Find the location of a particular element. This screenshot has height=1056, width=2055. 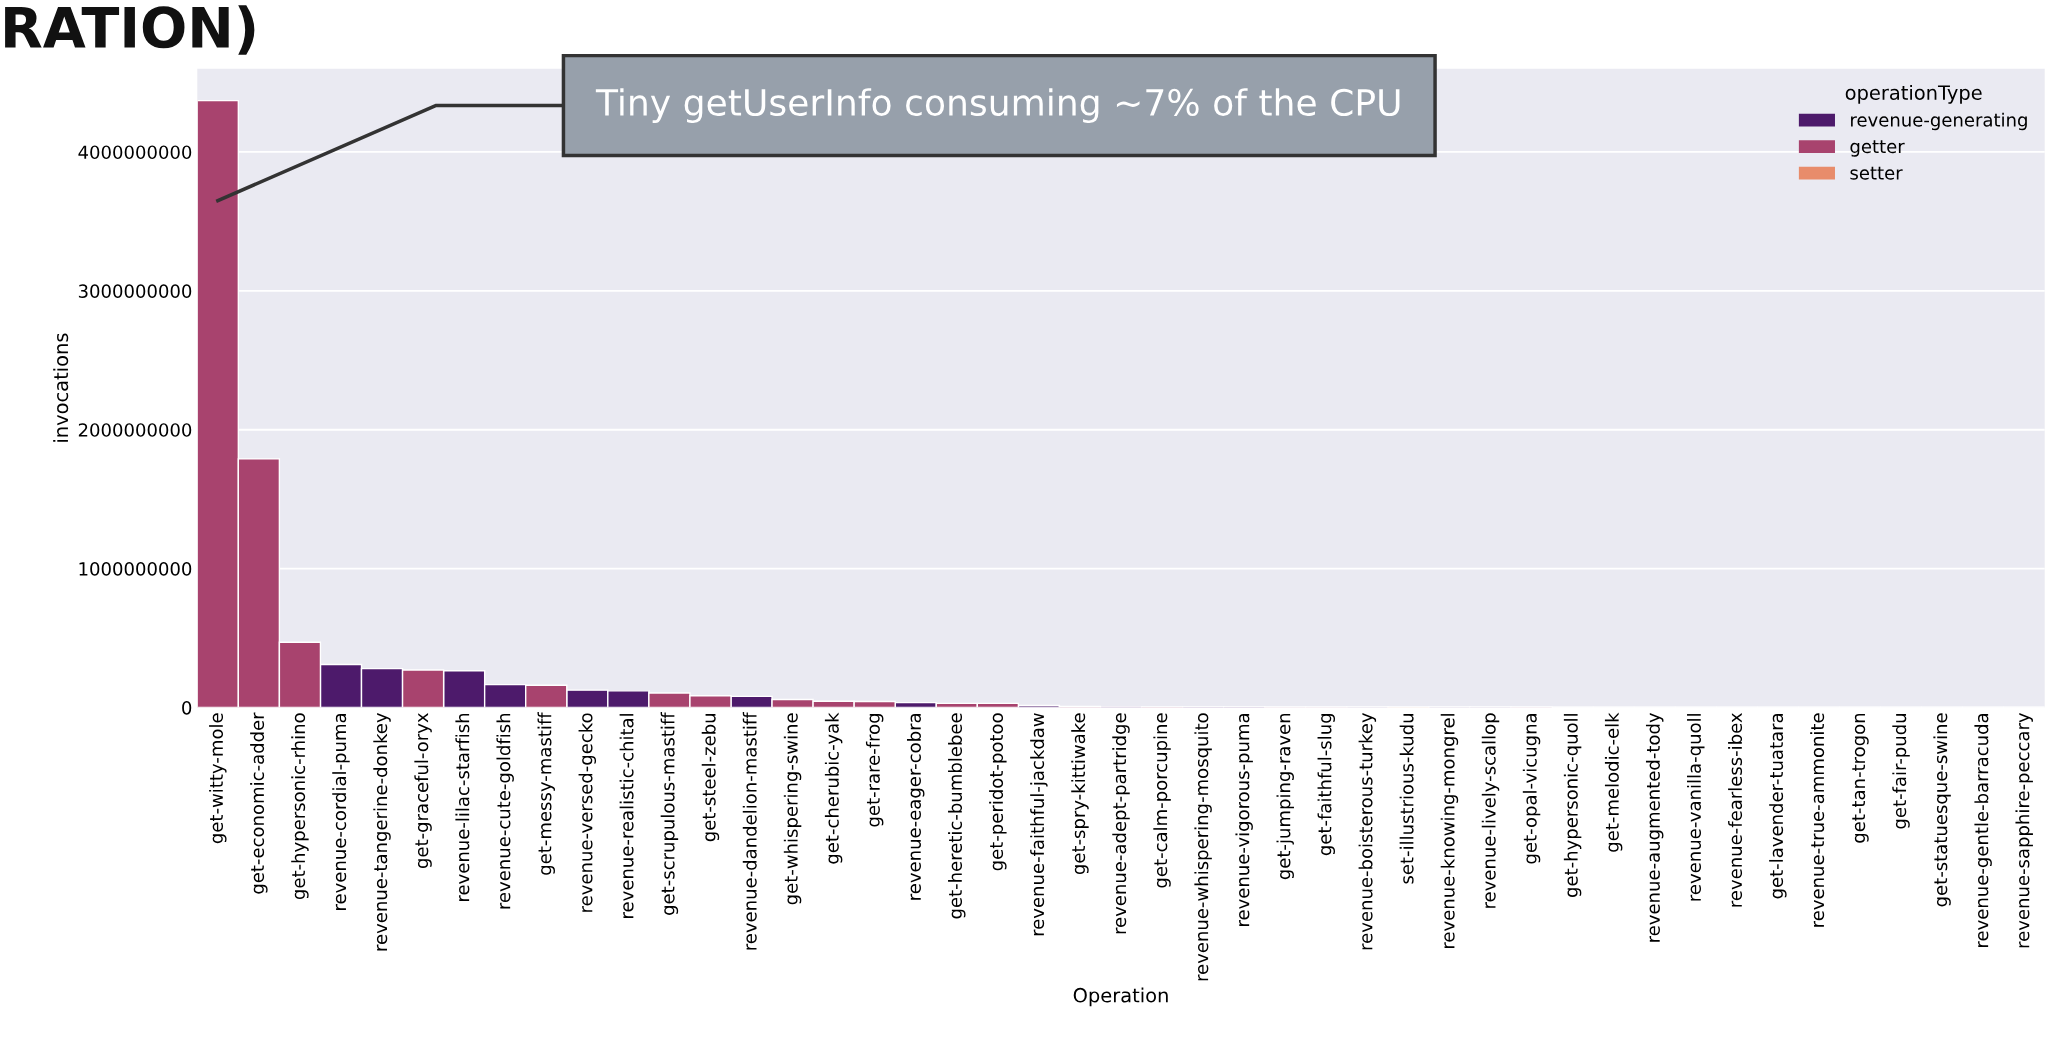

x-tick-label: get-fair-pudu is located at coordinates (1901, 771).